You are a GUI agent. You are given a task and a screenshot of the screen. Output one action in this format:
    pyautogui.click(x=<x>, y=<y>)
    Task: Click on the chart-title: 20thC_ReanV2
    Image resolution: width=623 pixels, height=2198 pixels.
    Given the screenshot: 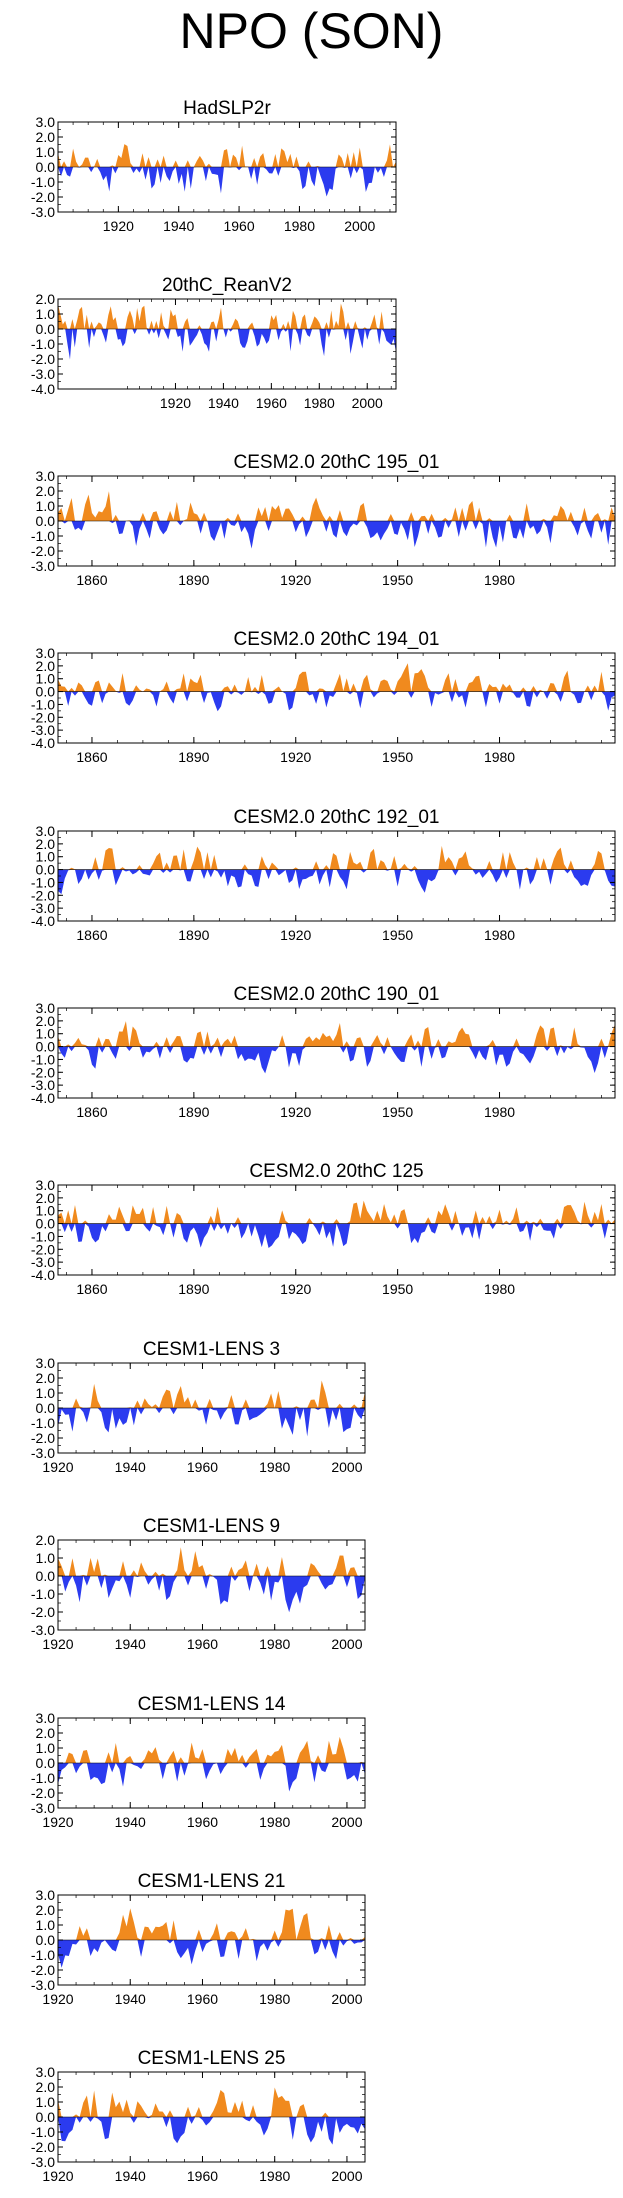 What is the action you would take?
    pyautogui.click(x=227, y=285)
    